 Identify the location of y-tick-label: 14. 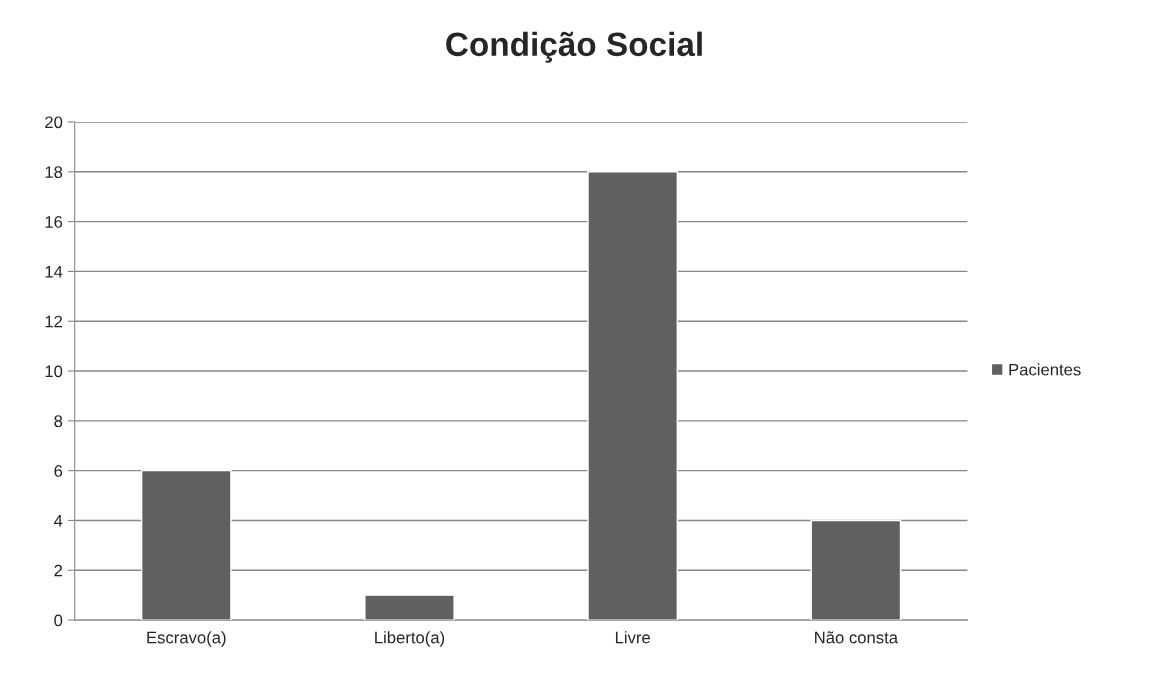
(54, 271).